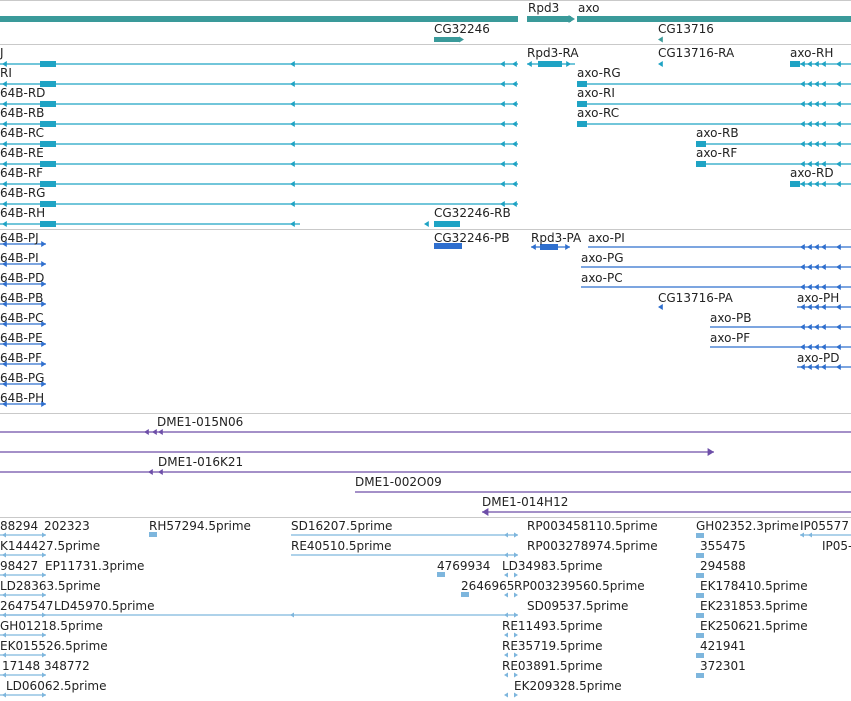  Describe the element at coordinates (602, 278) in the screenshot. I see `protein-label: axo-PC` at that location.